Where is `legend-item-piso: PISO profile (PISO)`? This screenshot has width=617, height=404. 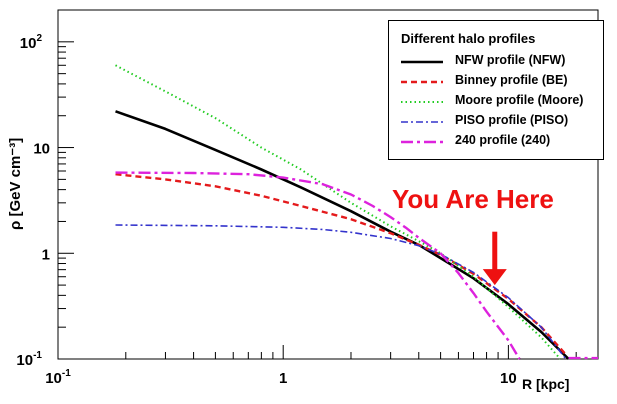
legend-item-piso: PISO profile (PISO) is located at coordinates (499, 122).